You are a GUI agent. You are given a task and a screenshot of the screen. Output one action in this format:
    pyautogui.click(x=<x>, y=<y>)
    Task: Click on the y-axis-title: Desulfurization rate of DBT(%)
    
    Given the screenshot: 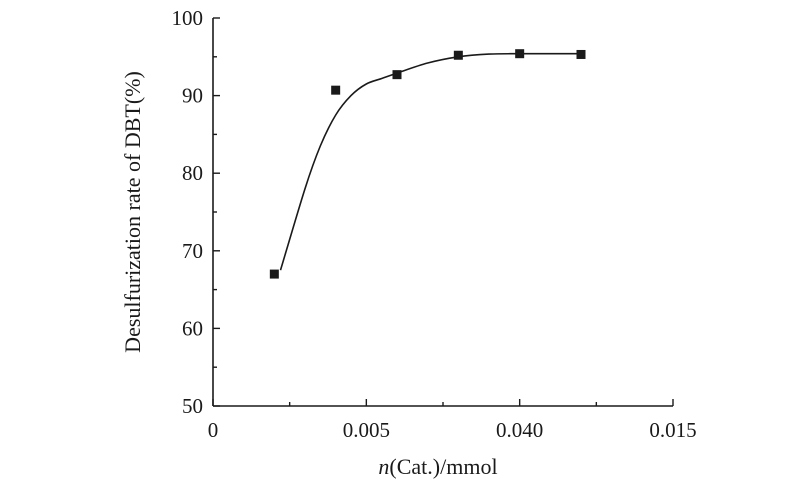 What is the action you would take?
    pyautogui.click(x=132, y=212)
    